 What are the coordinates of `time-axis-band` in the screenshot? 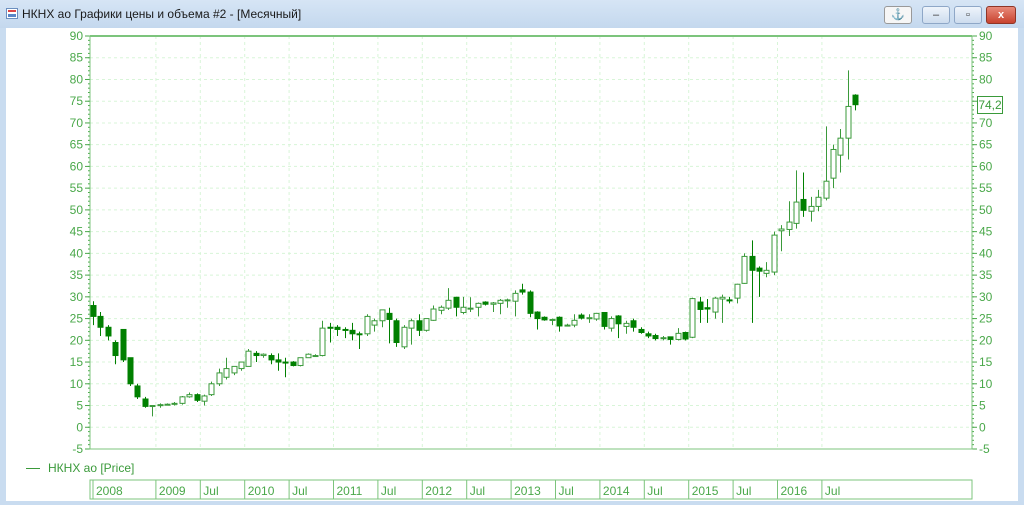 It's located at (531, 489).